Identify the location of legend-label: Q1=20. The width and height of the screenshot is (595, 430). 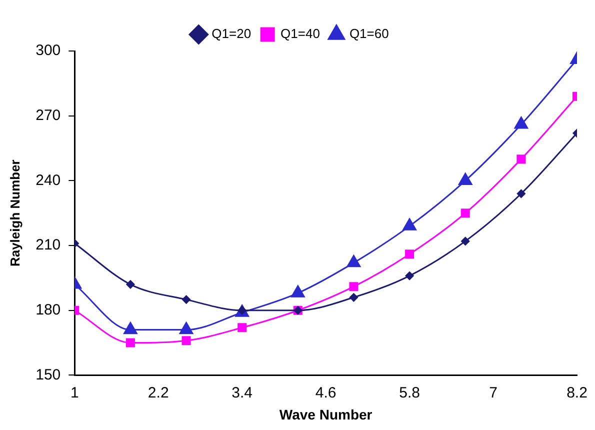
(232, 34).